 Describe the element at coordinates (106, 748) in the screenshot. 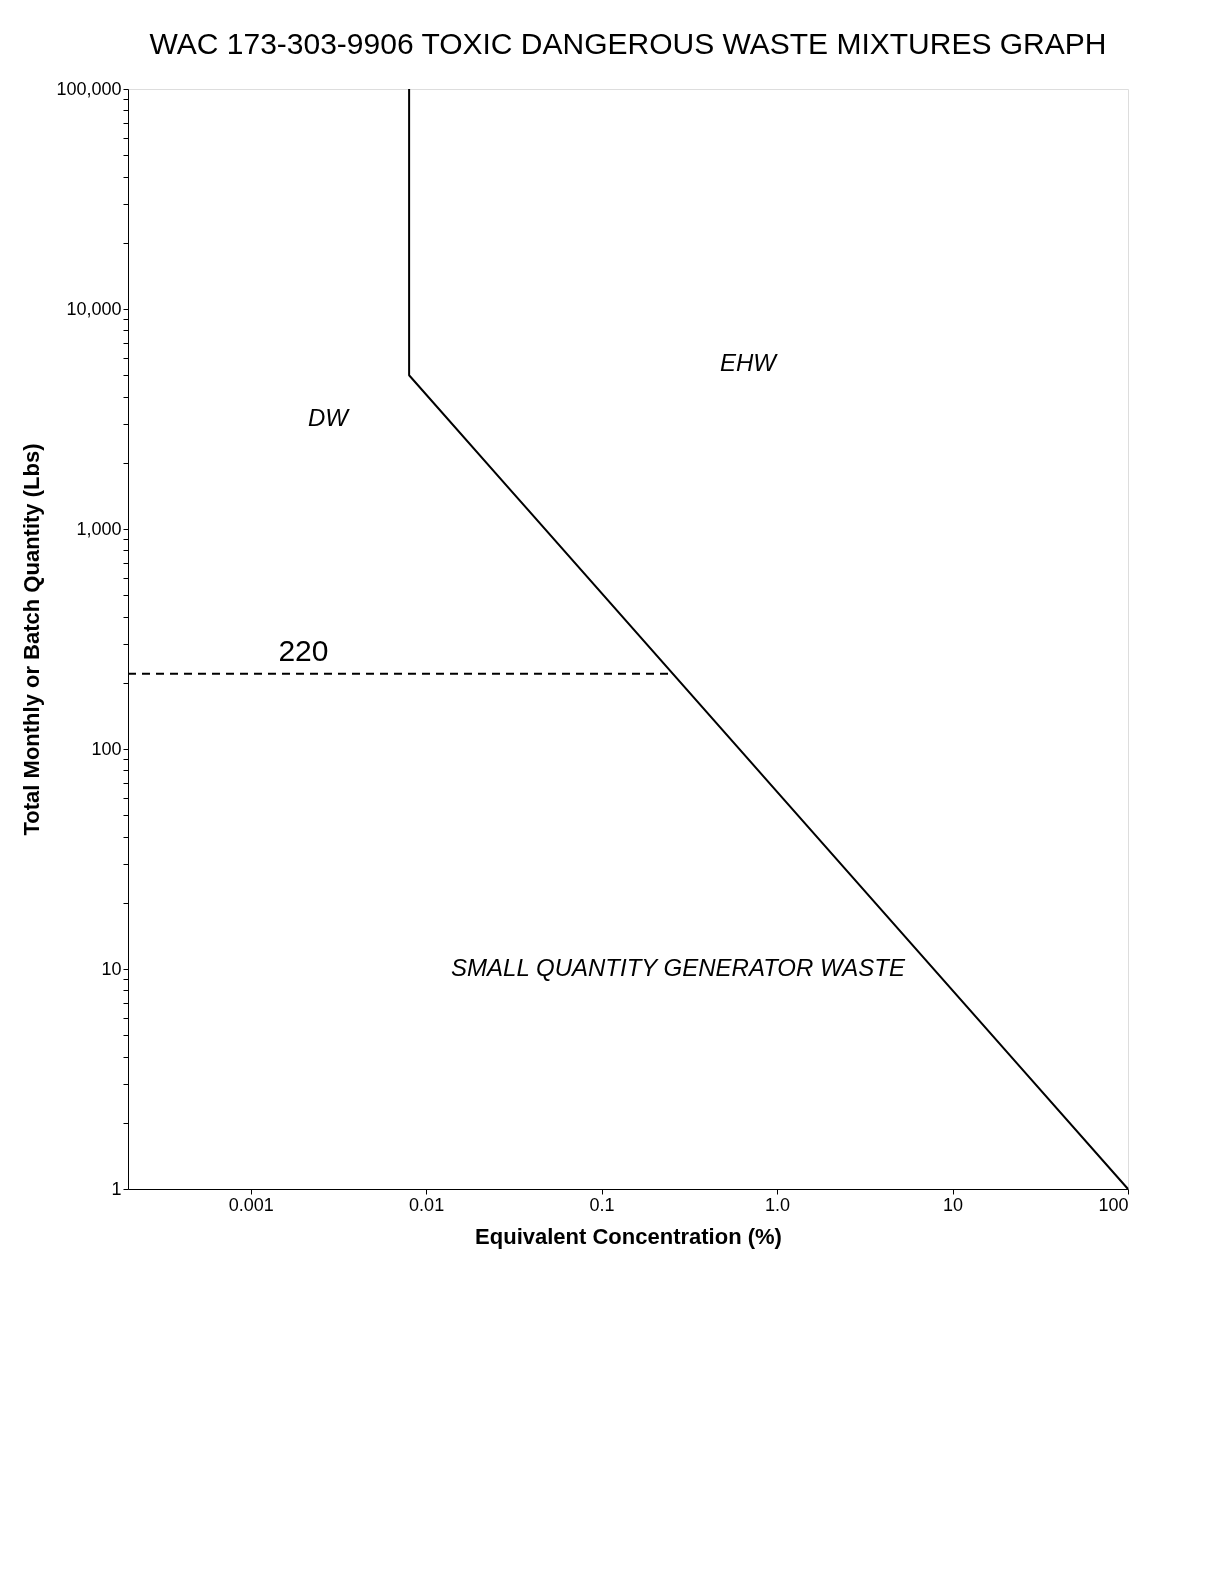

I see `y-tick-label: 100` at that location.